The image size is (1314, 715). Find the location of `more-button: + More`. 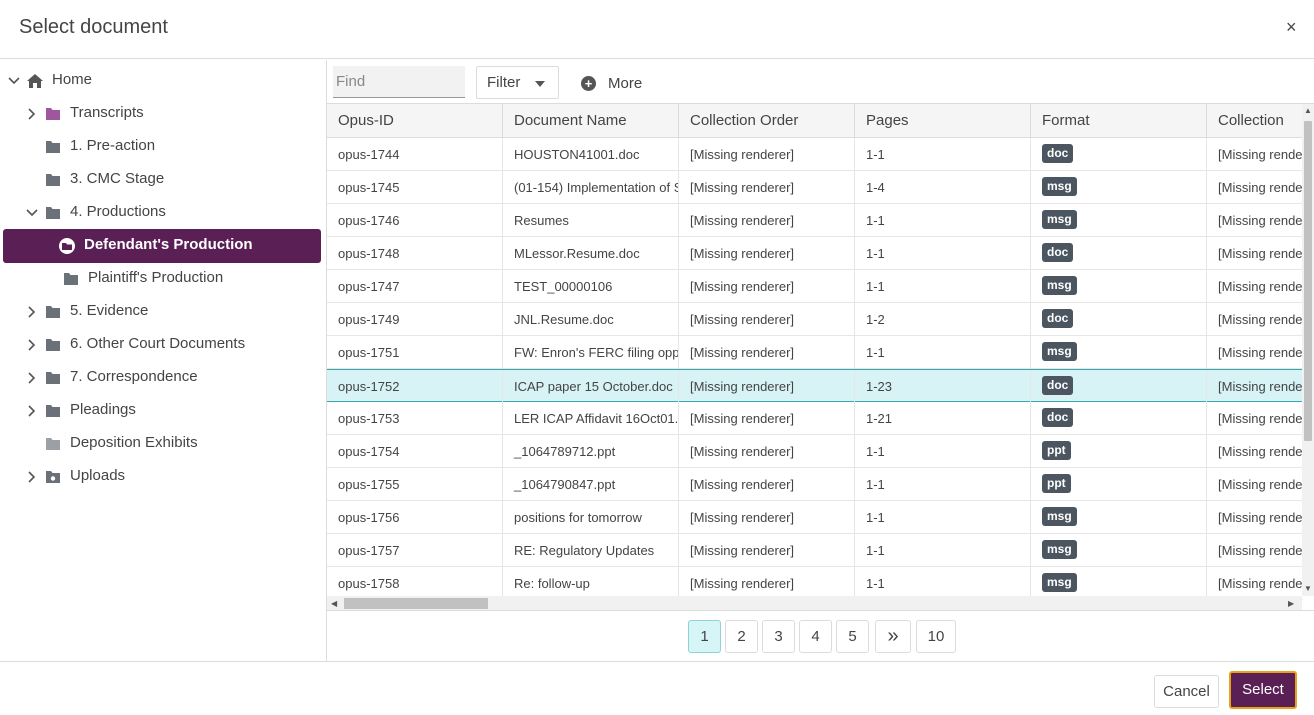

more-button: + More is located at coordinates (611, 83).